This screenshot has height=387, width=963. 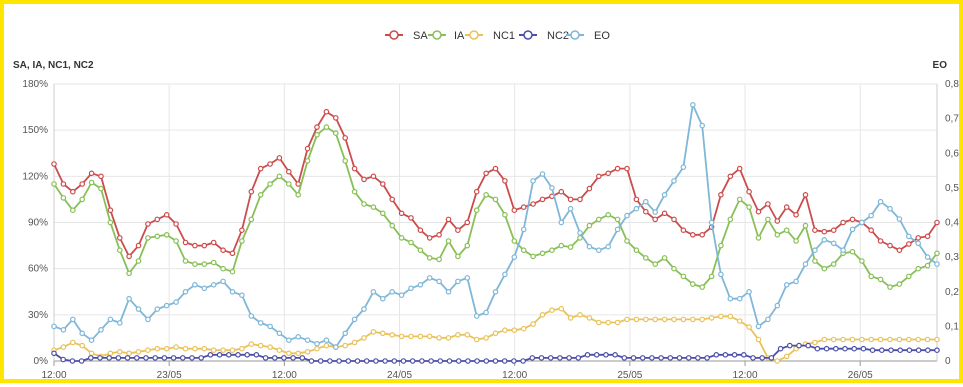 I want to click on left-tick-label: 120%, so click(x=35, y=176).